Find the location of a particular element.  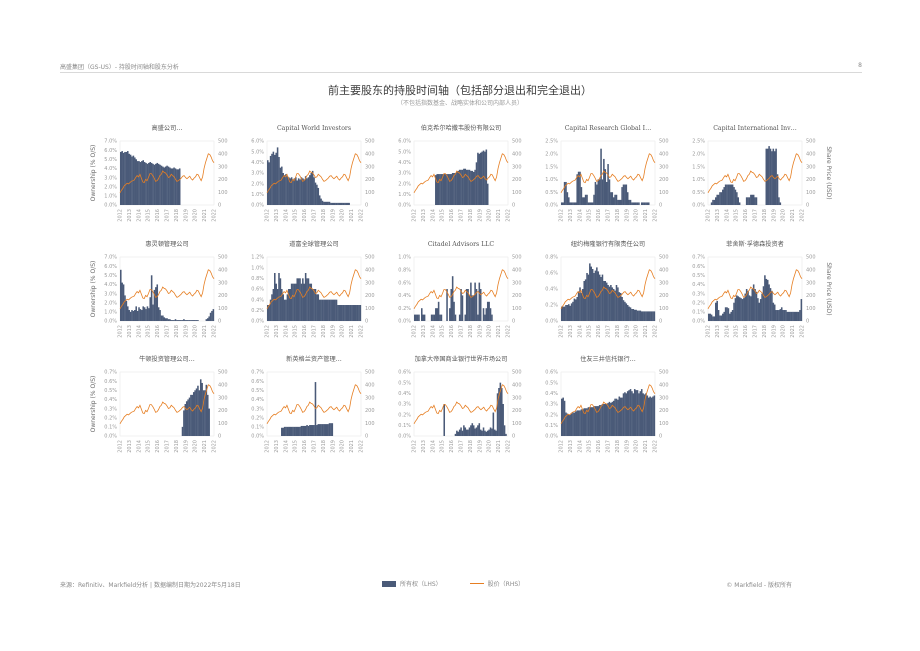

x-tick: 2019 is located at coordinates (186, 215).